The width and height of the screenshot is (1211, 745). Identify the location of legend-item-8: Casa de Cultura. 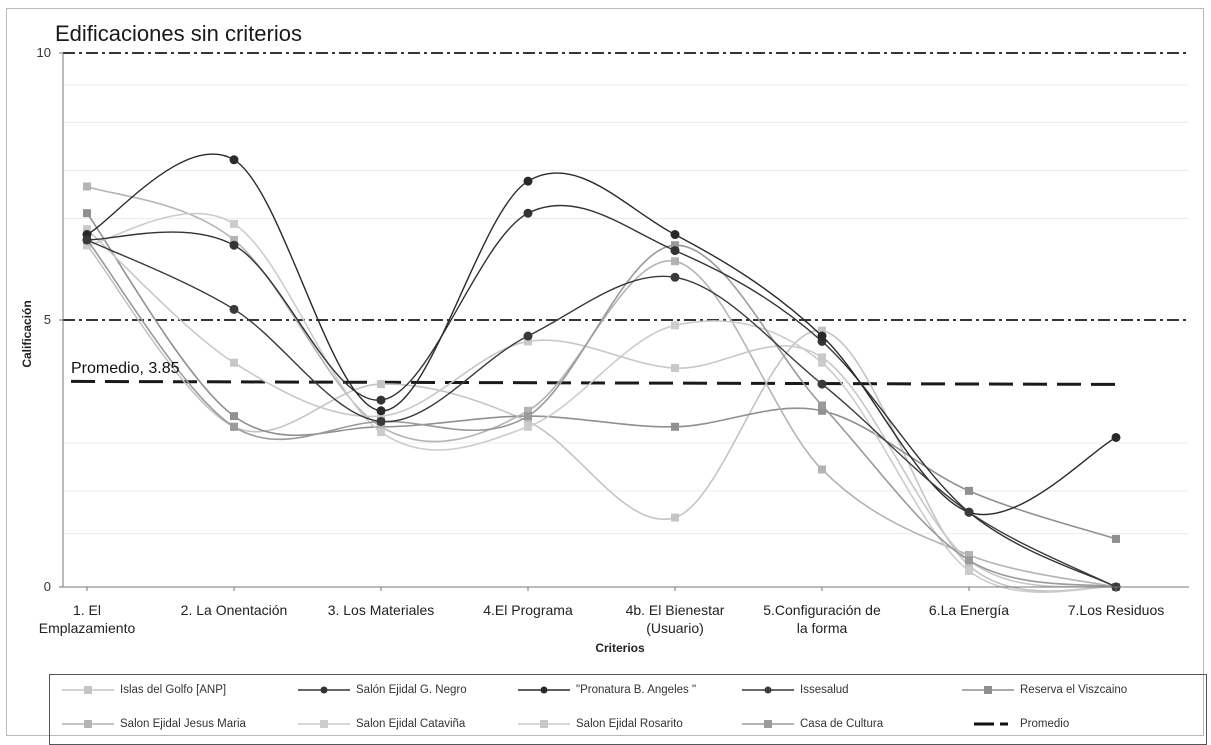
(811, 724).